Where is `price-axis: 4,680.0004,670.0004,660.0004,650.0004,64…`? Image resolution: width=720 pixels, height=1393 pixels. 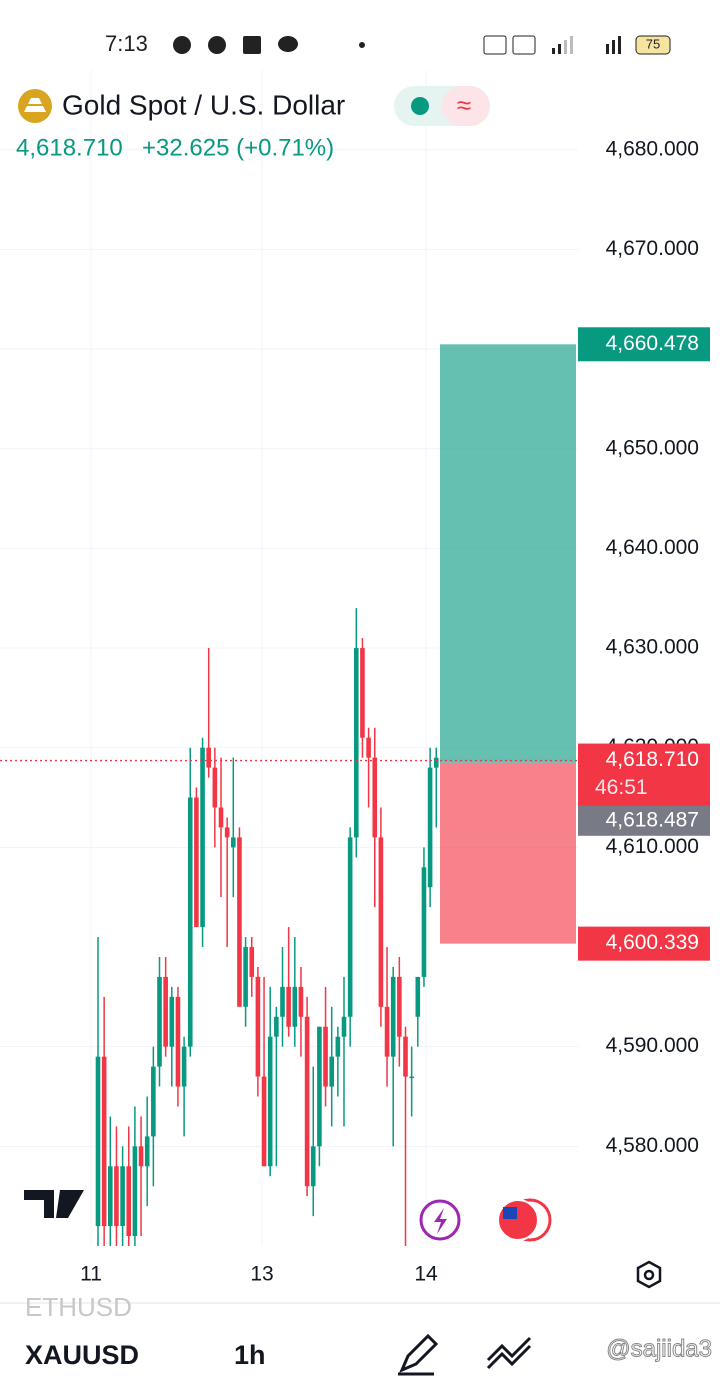 price-axis: 4,680.0004,670.0004,660.0004,650.0004,64… is located at coordinates (644, 647).